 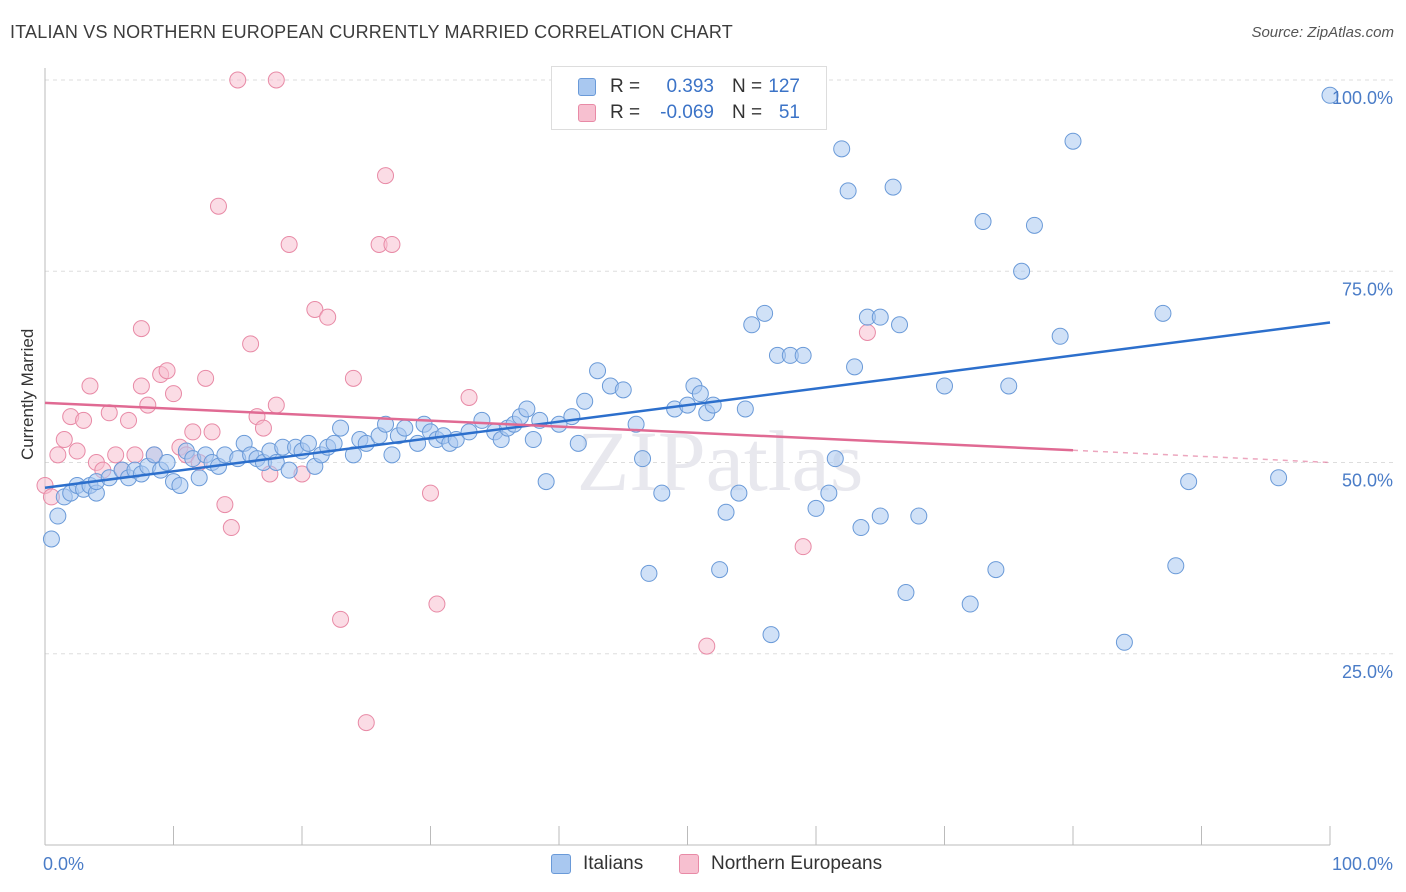 What do you see at coordinates (703, 865) in the screenshot?
I see `series-legend: Italians Northern Europeans` at bounding box center [703, 865].